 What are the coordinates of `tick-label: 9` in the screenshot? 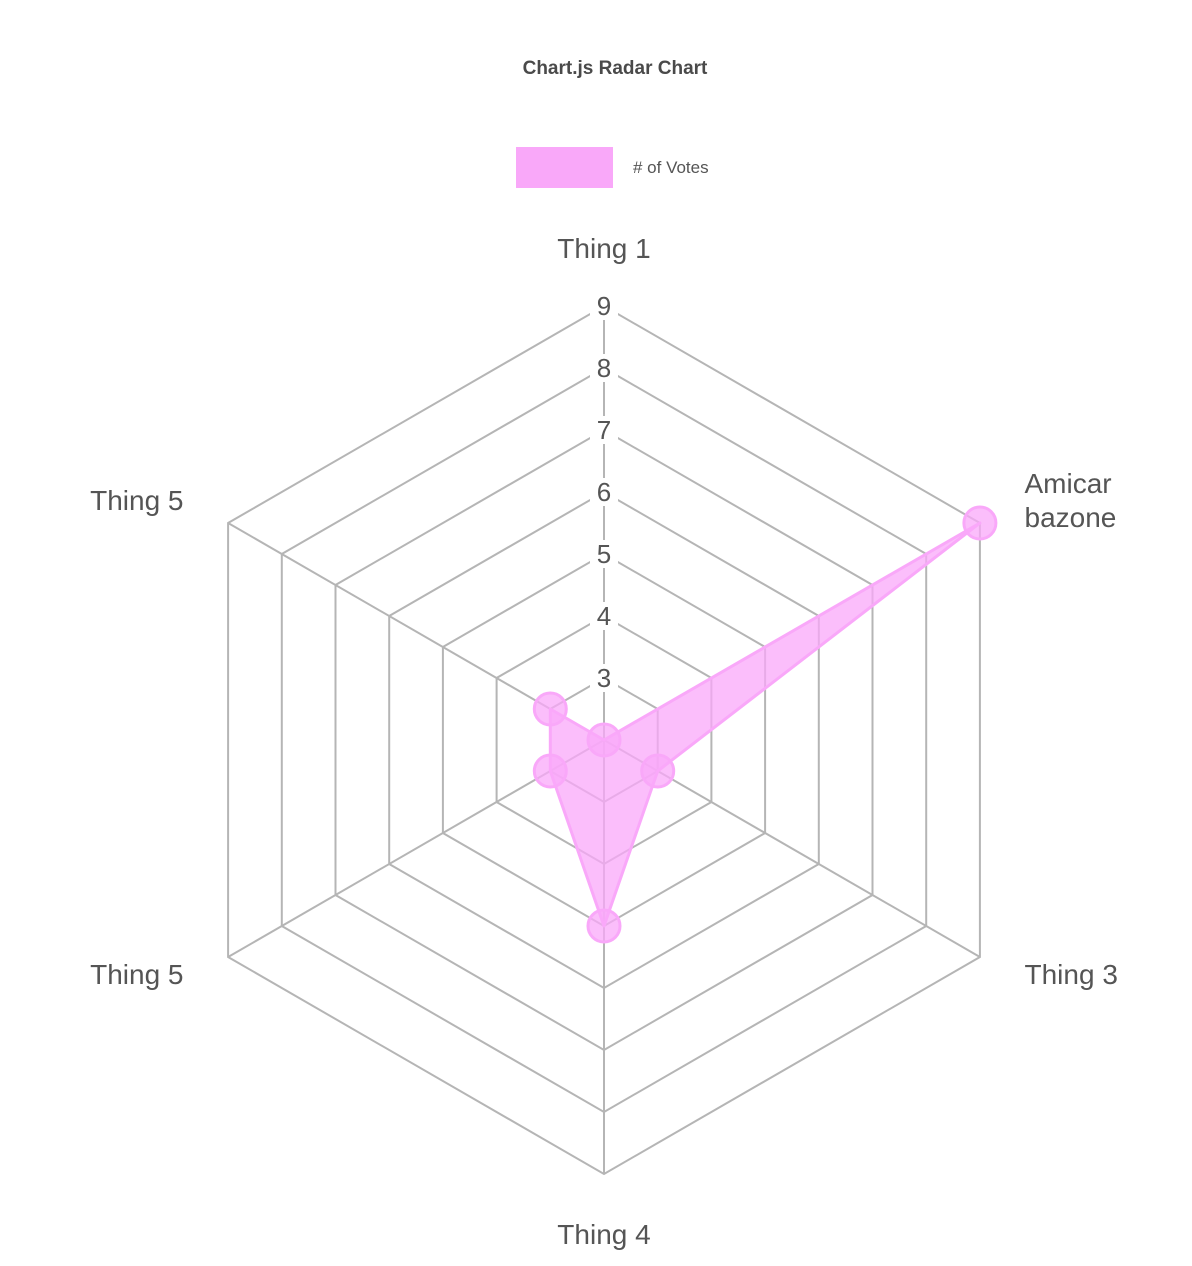 It's located at (604, 306).